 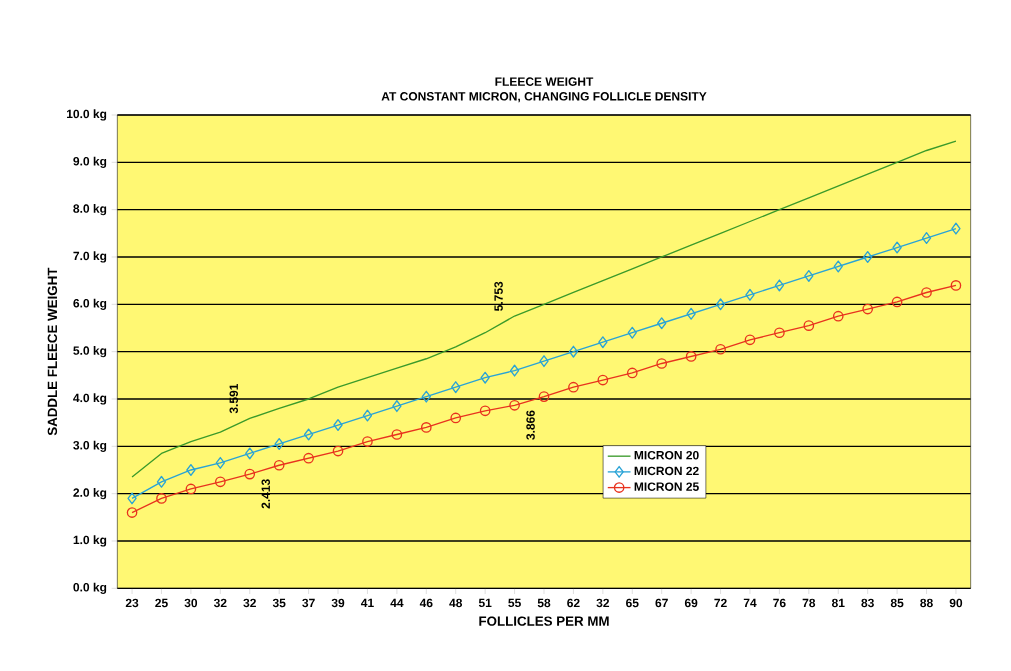 What do you see at coordinates (750, 602) in the screenshot?
I see `x-tick-label: 74` at bounding box center [750, 602].